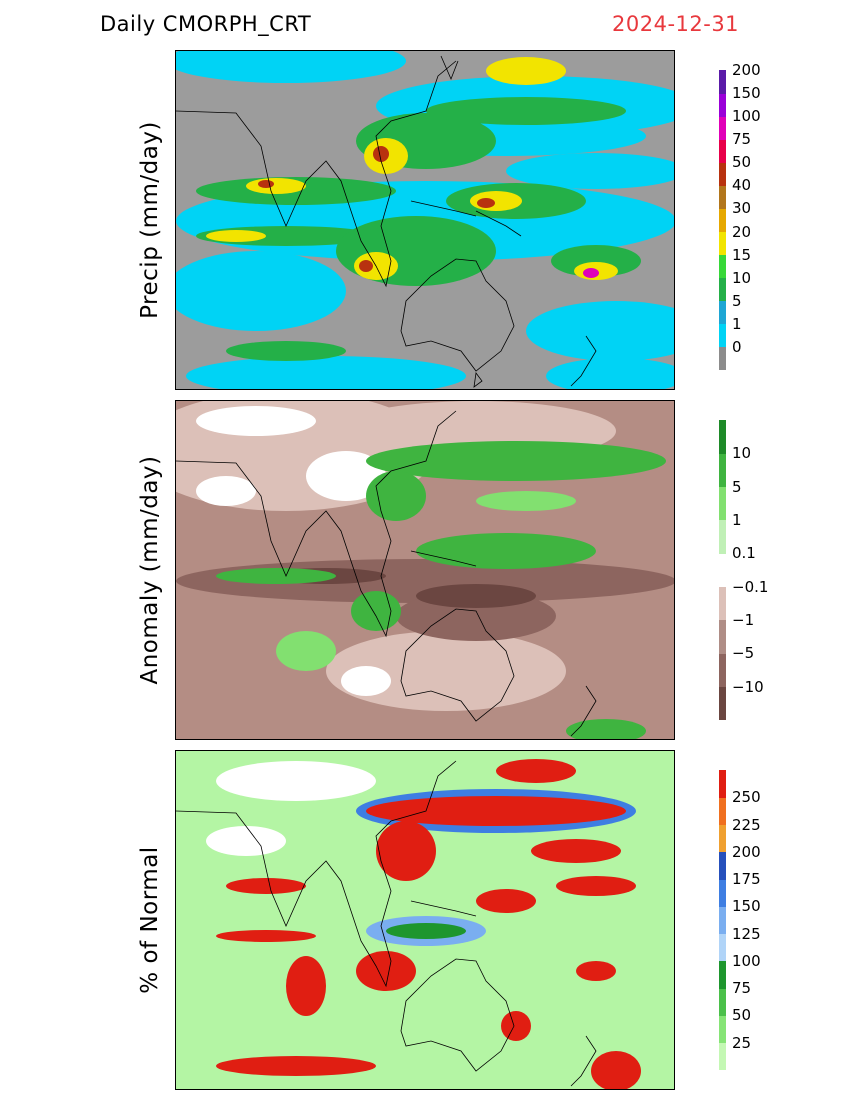 The image size is (850, 1100). Describe the element at coordinates (676, 24) in the screenshot. I see `date-label: 2024-12-31` at that location.